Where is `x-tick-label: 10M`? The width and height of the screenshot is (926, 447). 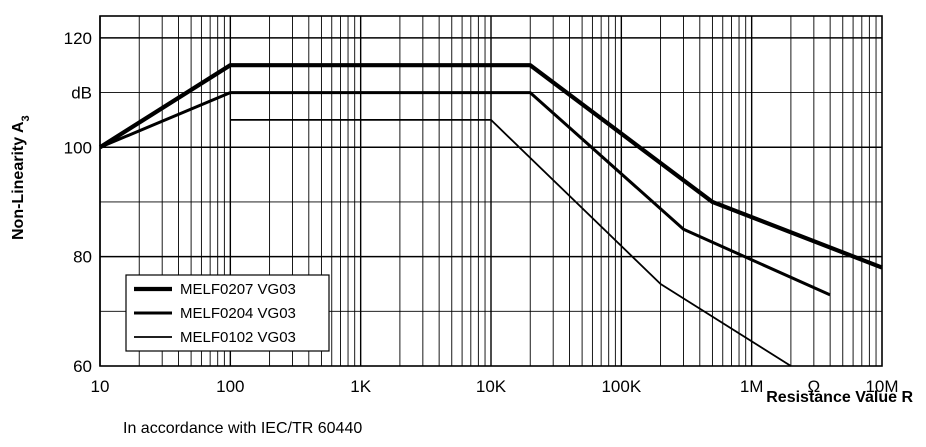 x-tick-label: 10M is located at coordinates (881, 386).